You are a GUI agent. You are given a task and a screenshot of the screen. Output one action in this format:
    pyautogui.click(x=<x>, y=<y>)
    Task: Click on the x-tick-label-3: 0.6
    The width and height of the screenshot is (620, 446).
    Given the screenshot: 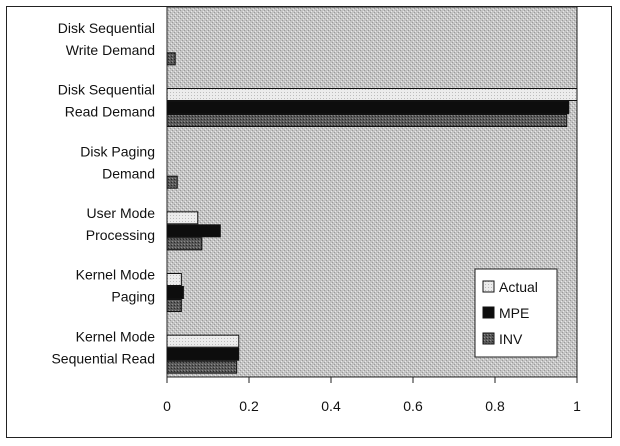 What is the action you would take?
    pyautogui.click(x=413, y=406)
    